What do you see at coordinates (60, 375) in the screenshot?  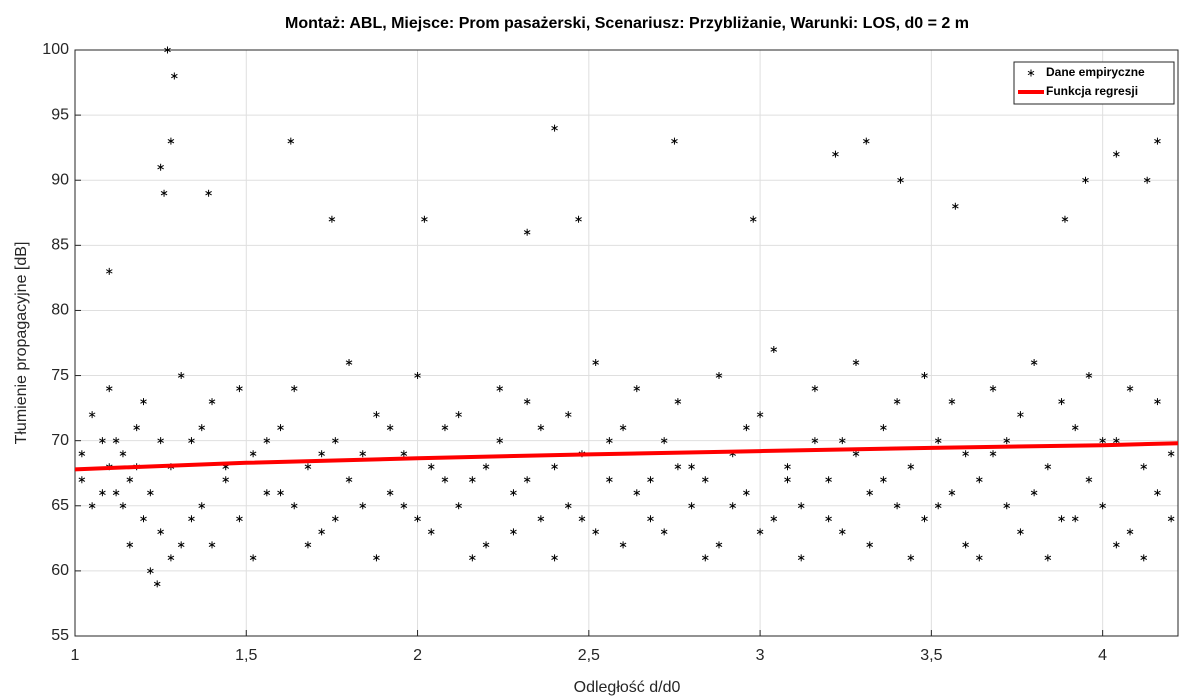 I see `y-tick-label: 75` at bounding box center [60, 375].